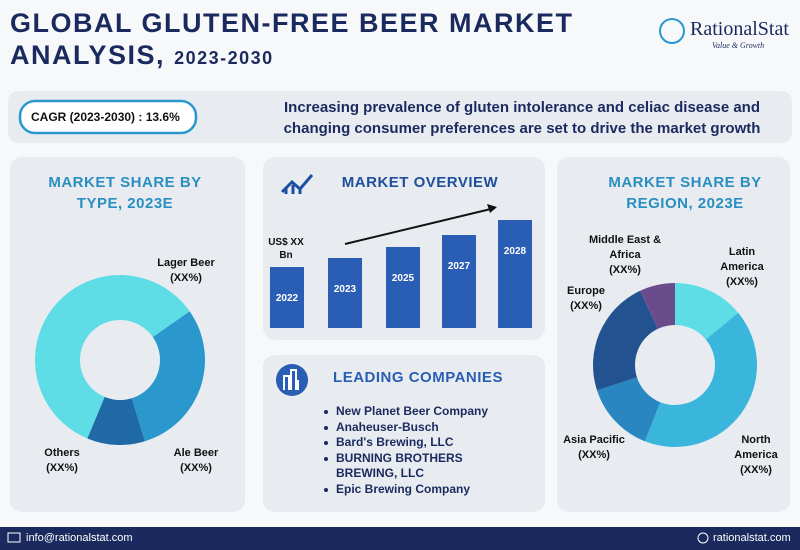 Image resolution: width=800 pixels, height=550 pixels. What do you see at coordinates (672, 31) in the screenshot?
I see `logo-icon` at bounding box center [672, 31].